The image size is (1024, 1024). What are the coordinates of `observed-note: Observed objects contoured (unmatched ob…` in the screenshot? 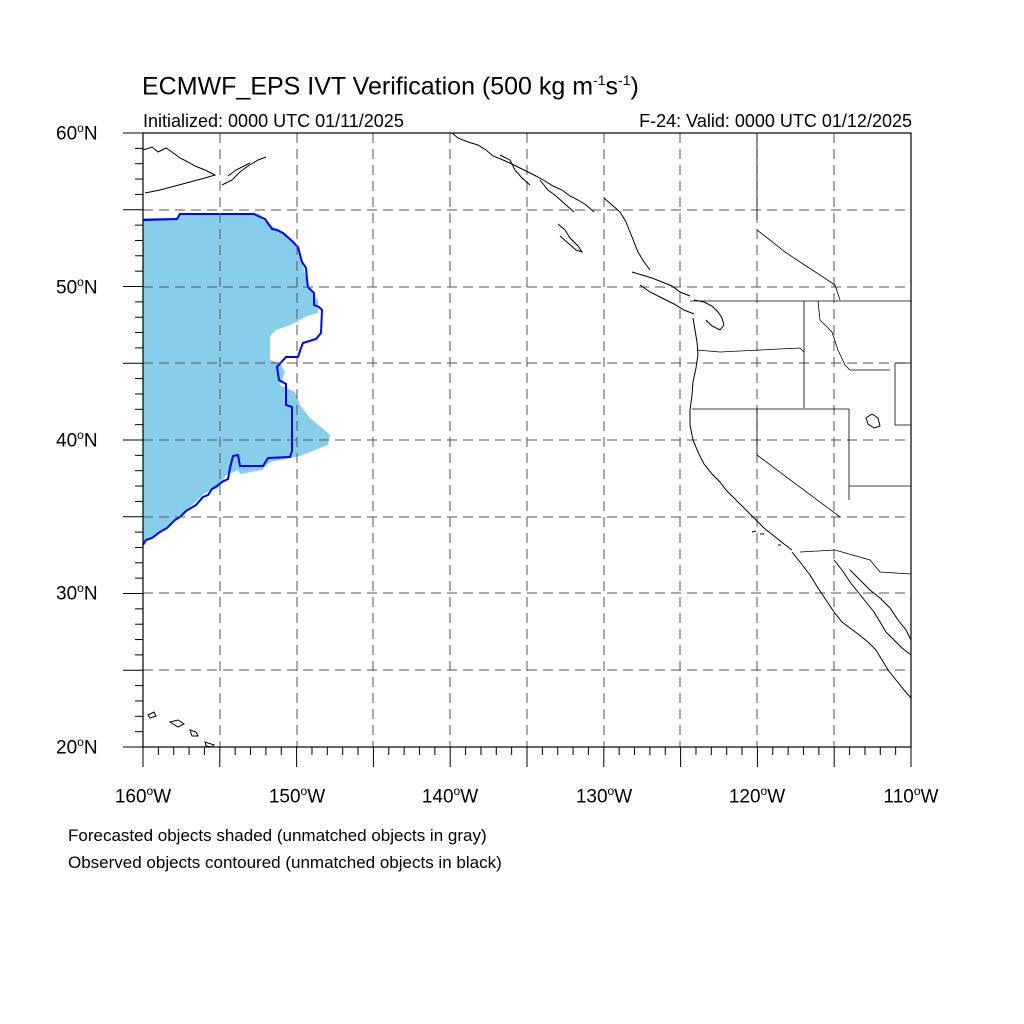 It's located at (285, 862).